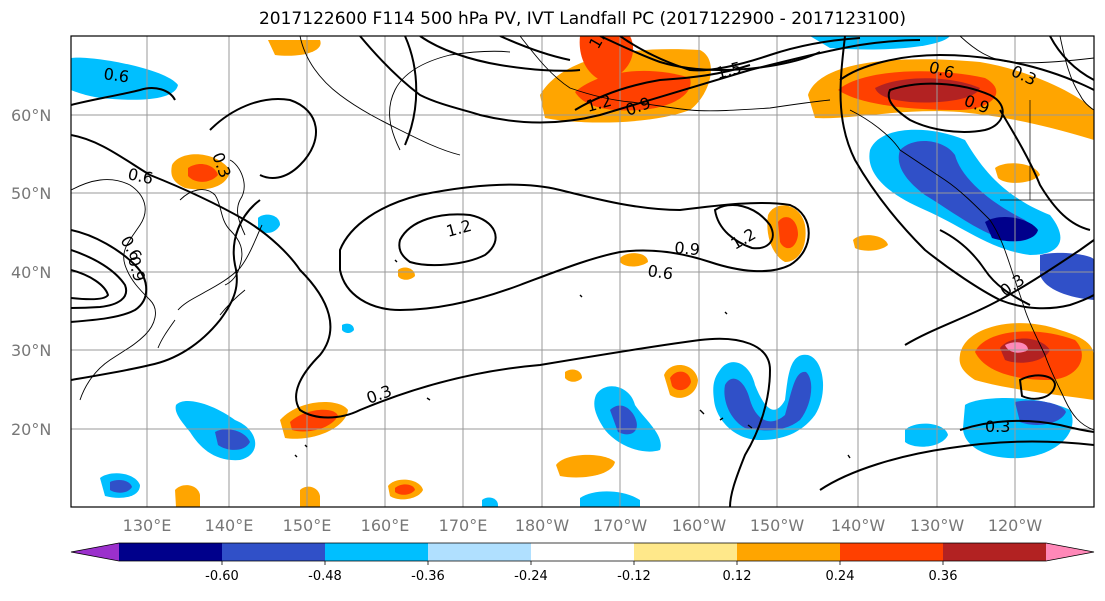  I want to click on lon-label: 140°W, so click(858, 525).